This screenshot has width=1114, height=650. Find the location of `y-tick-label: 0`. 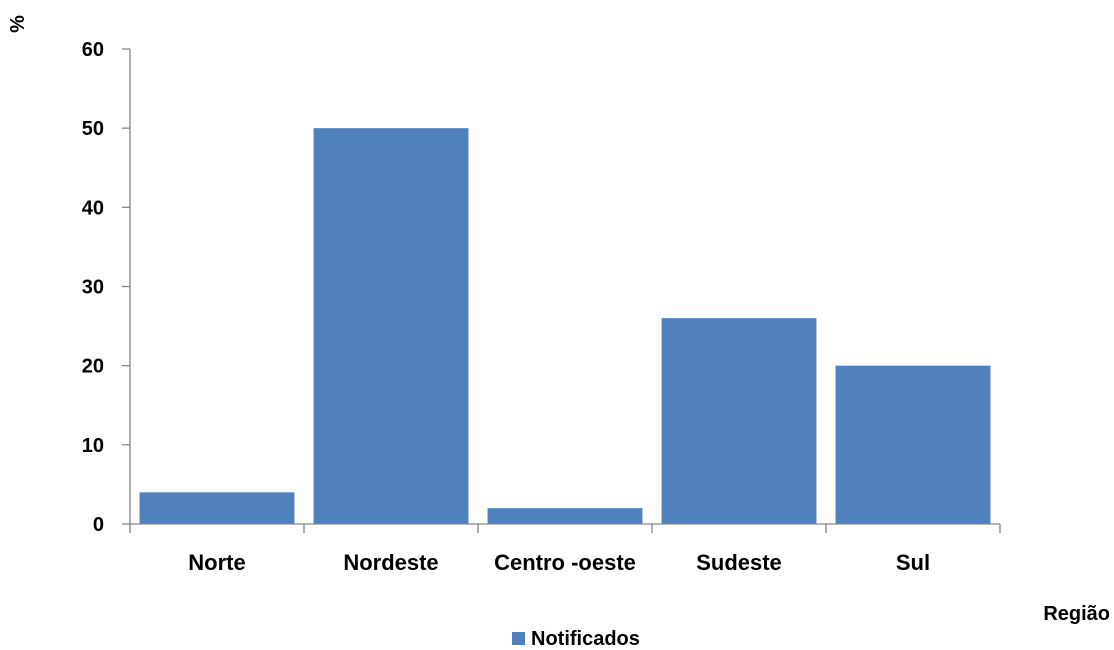

y-tick-label: 0 is located at coordinates (98, 525).